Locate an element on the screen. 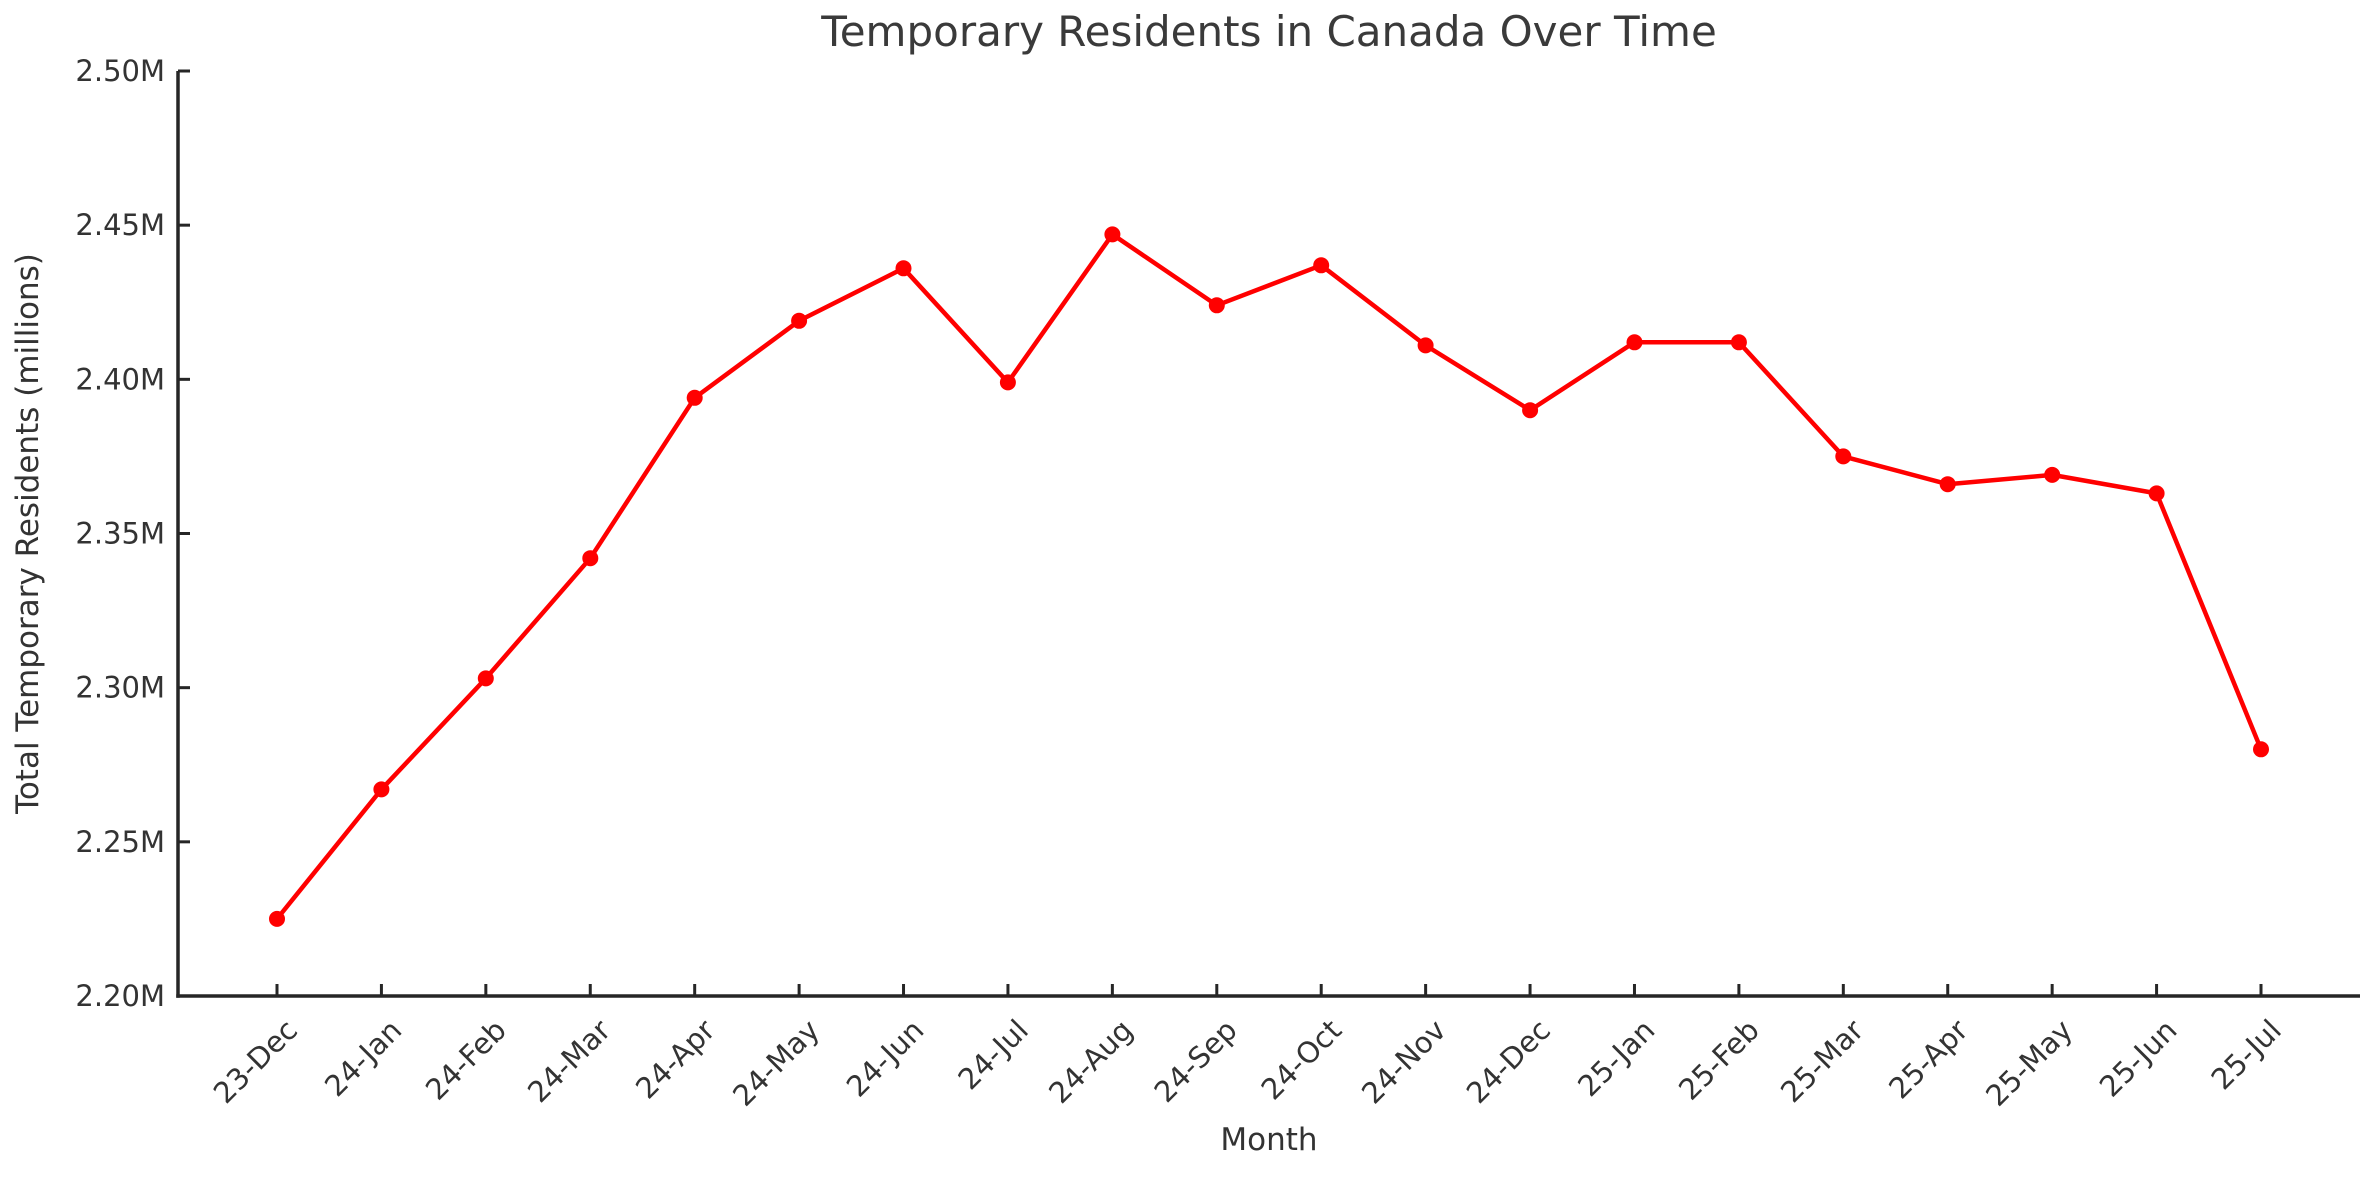  y-tick-label: 2.25M is located at coordinates (120, 842).